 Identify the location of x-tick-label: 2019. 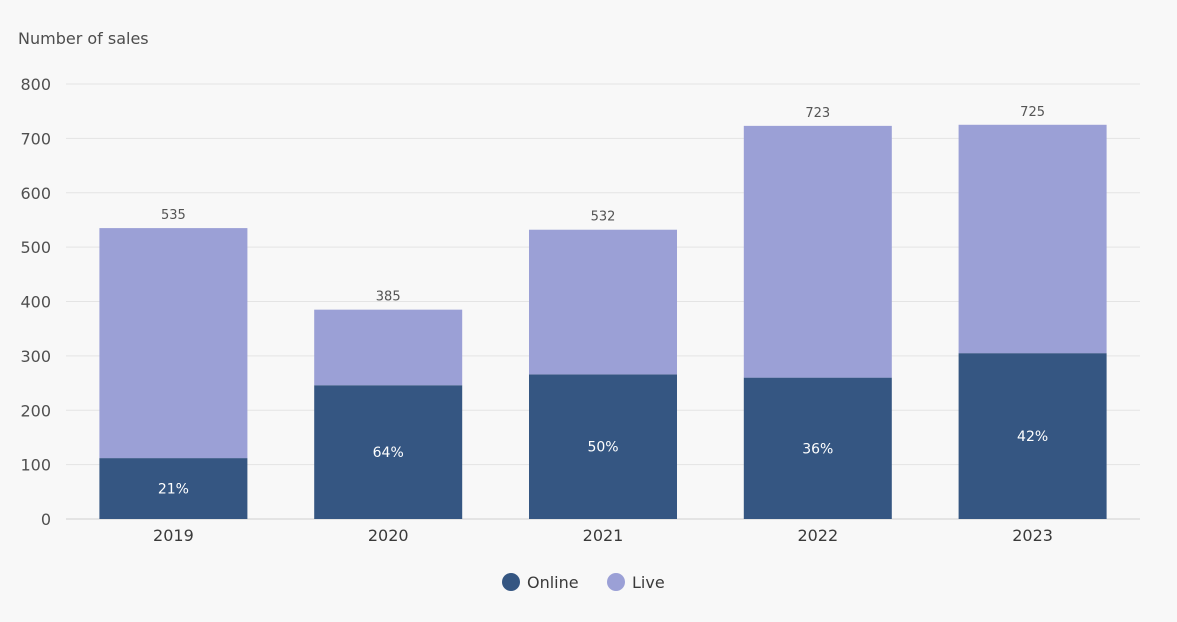
(173, 535).